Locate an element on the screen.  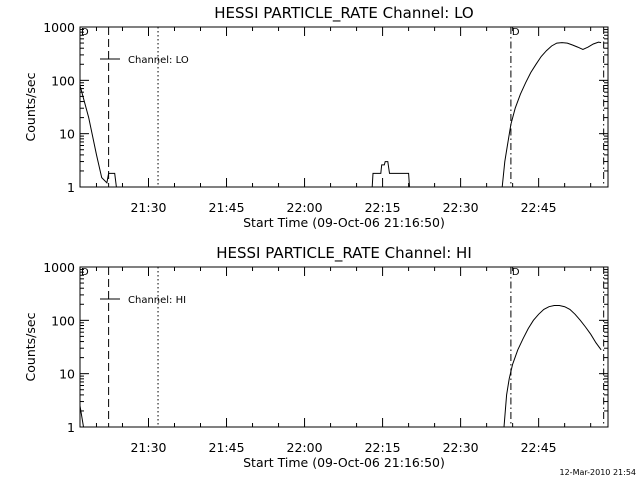
chart-title: HESSI PARTICLE_RATE Channel: HI is located at coordinates (344, 253).